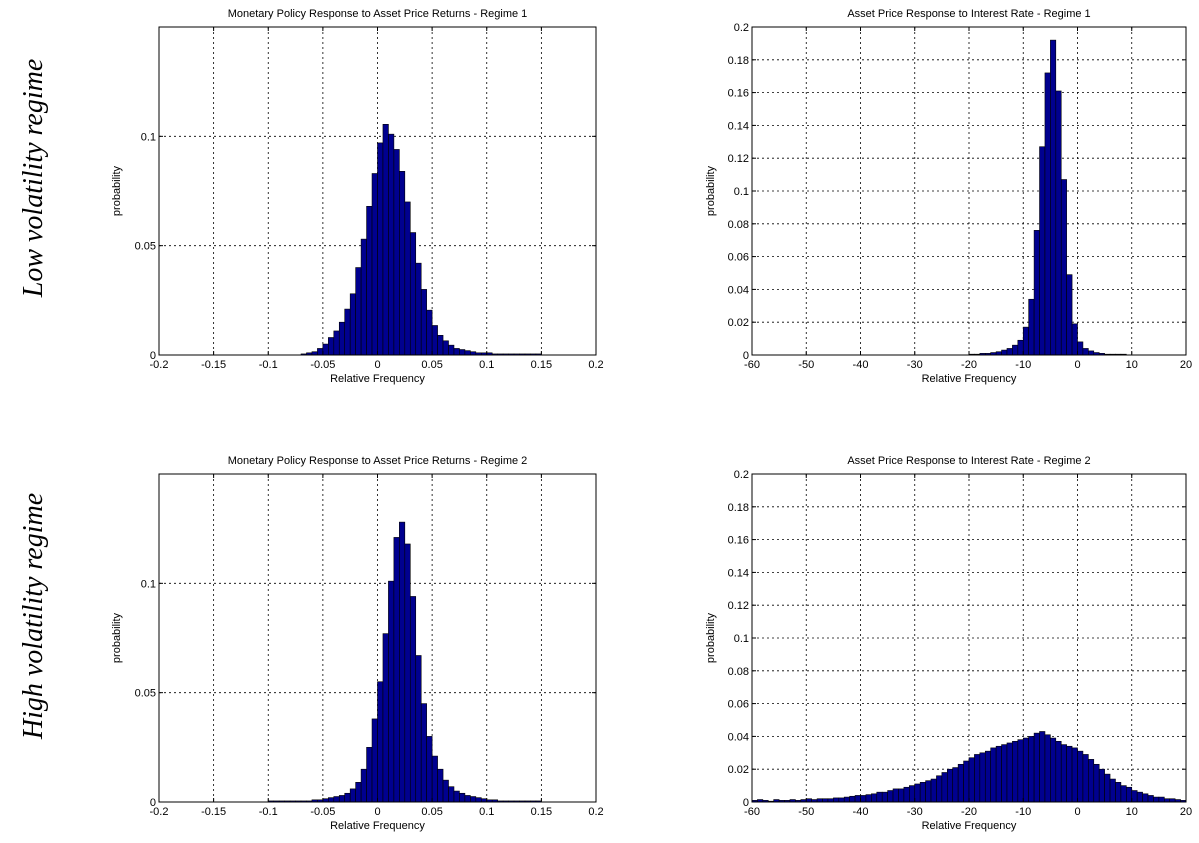  Describe the element at coordinates (148, 137) in the screenshot. I see `chart0-ytick-label: 0.1` at that location.